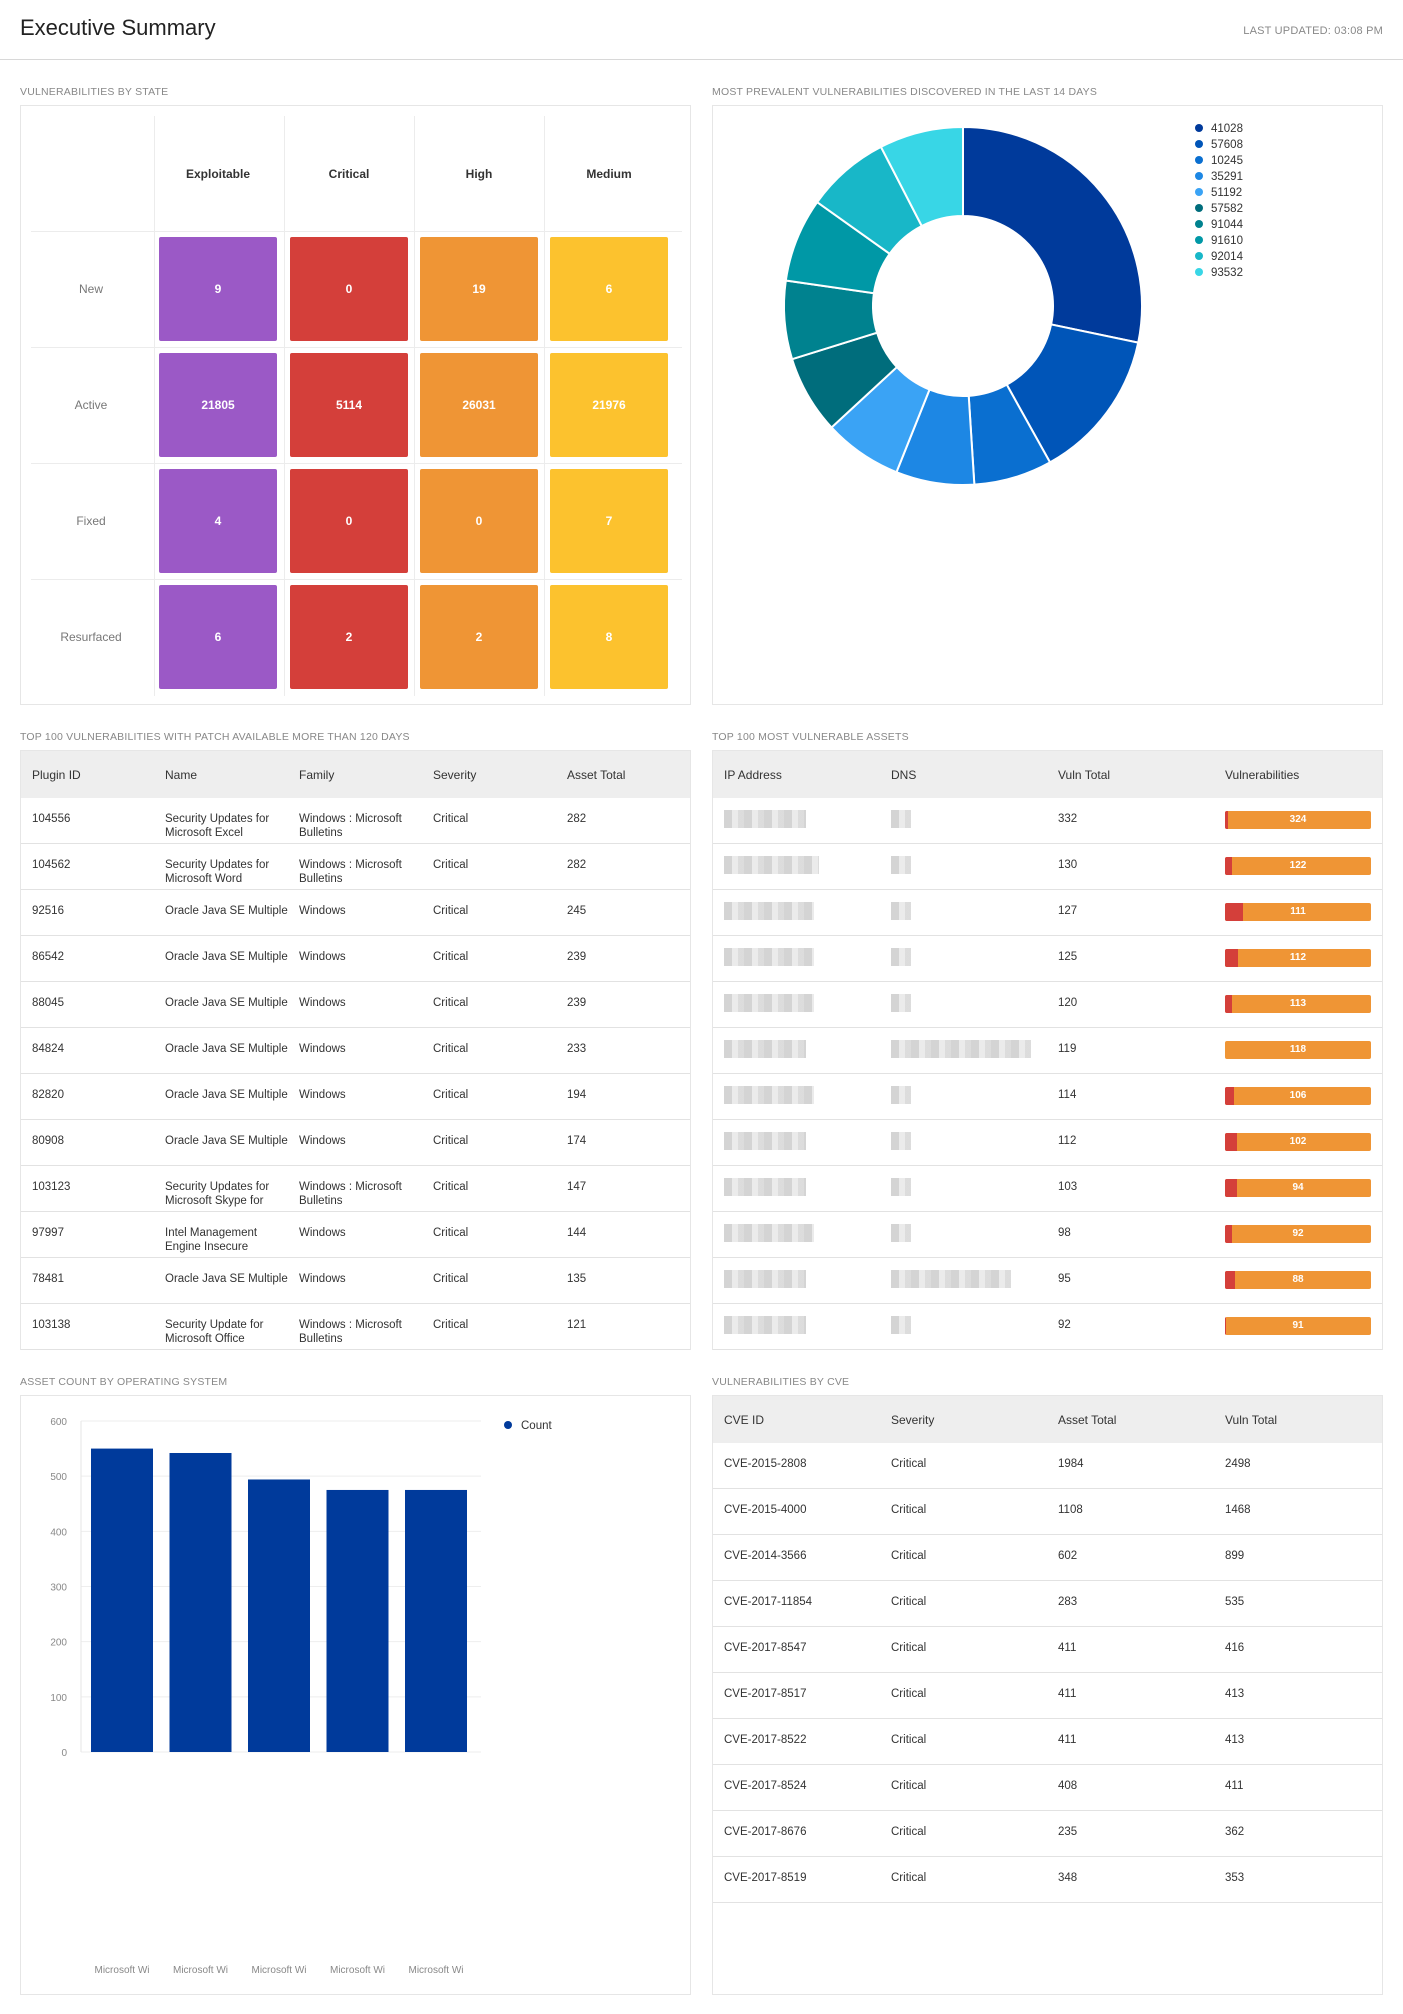 Image resolution: width=1403 pixels, height=2014 pixels. I want to click on table-row: CVE-2017-8517 Critical 411 413, so click(1047, 1696).